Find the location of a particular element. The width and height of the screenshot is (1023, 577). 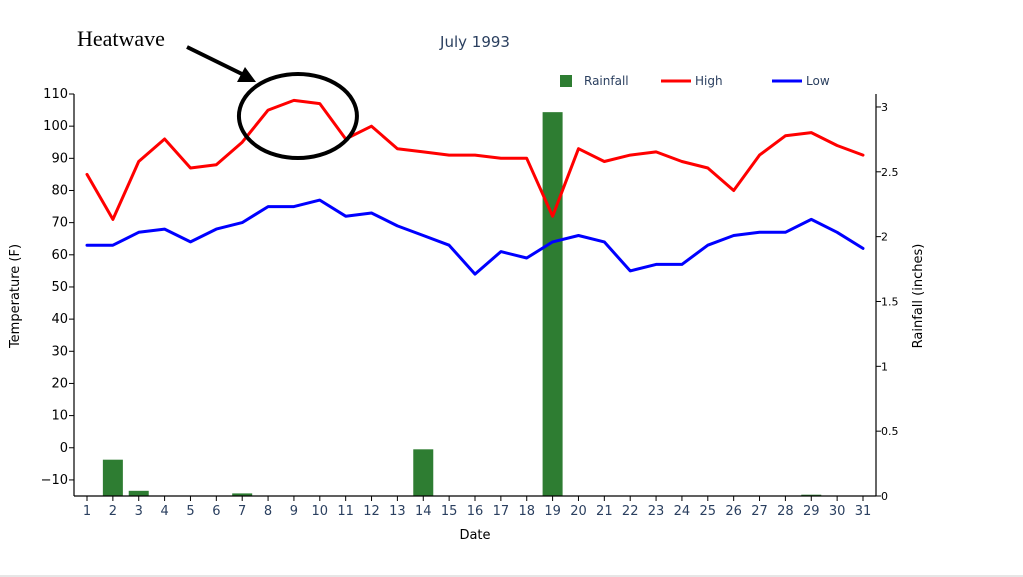

x-tick-label: 24 is located at coordinates (682, 511).